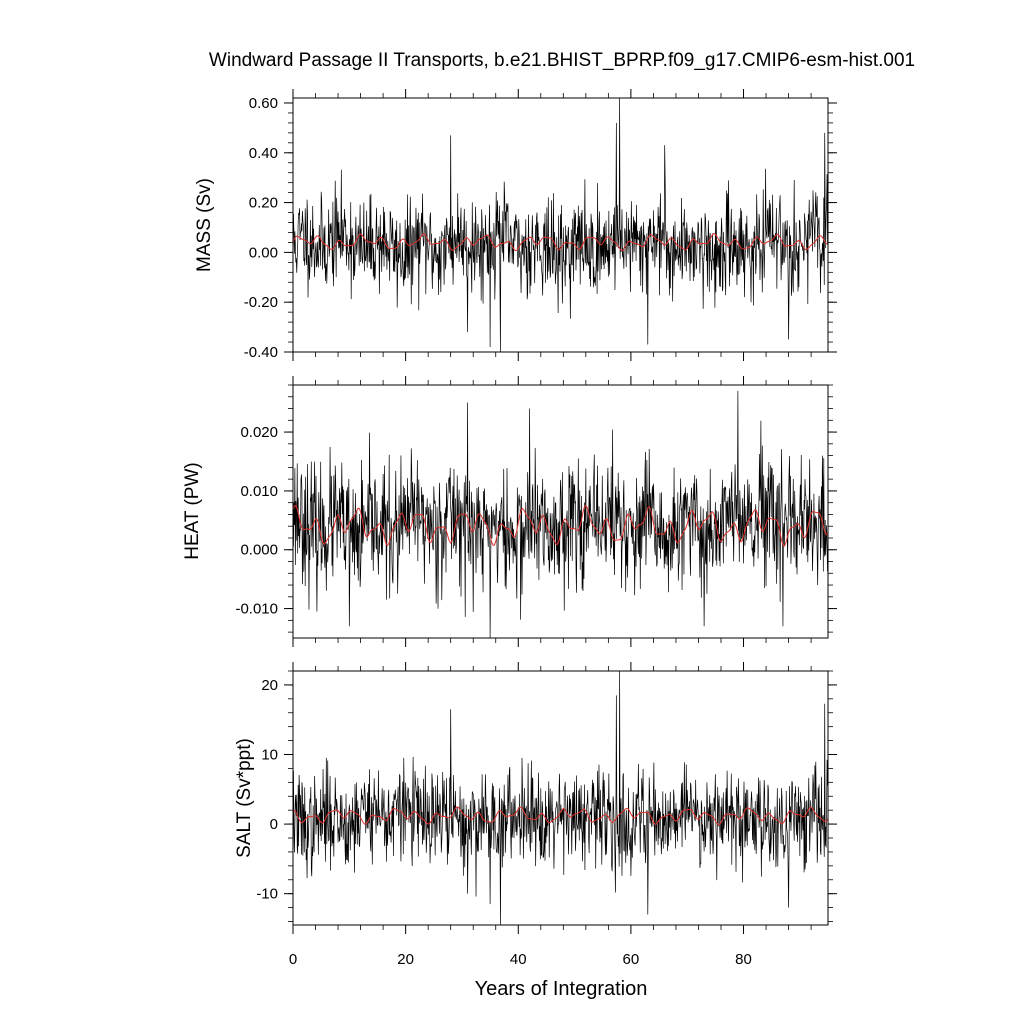 The width and height of the screenshot is (1024, 1024). Describe the element at coordinates (261, 302) in the screenshot. I see `mass-ytick-label: -0.20` at that location.